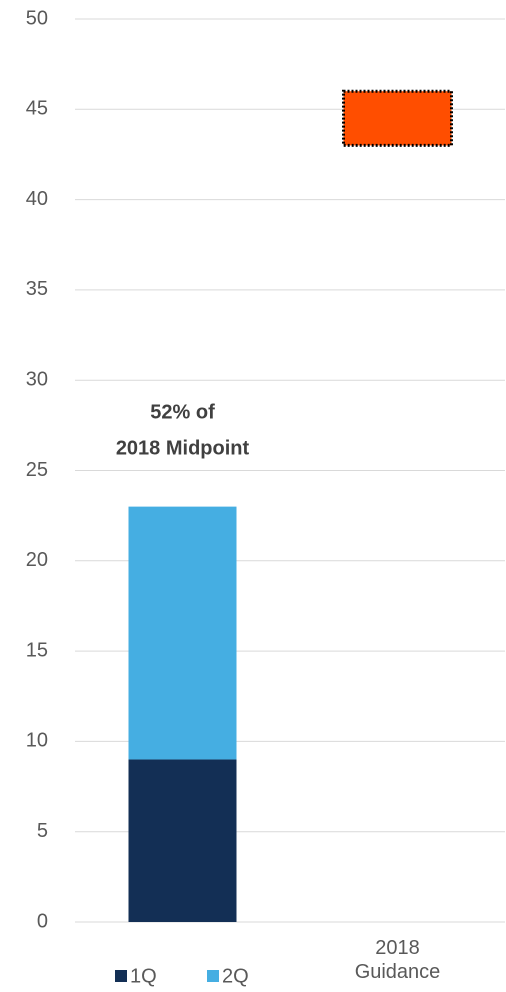 The height and width of the screenshot is (992, 506). I want to click on range-bar, so click(397, 118).